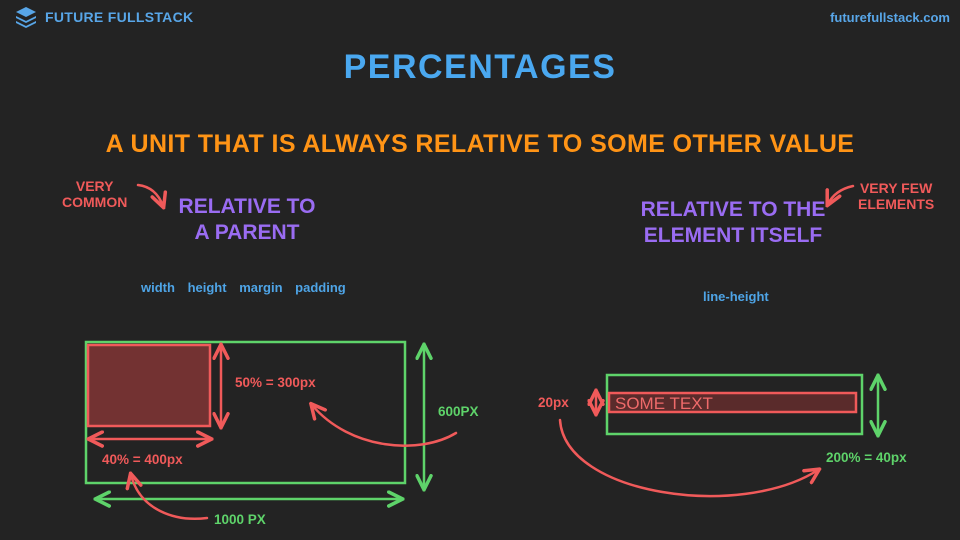 The height and width of the screenshot is (540, 960). I want to click on heading-line: RELATIVE TO THE, so click(733, 209).